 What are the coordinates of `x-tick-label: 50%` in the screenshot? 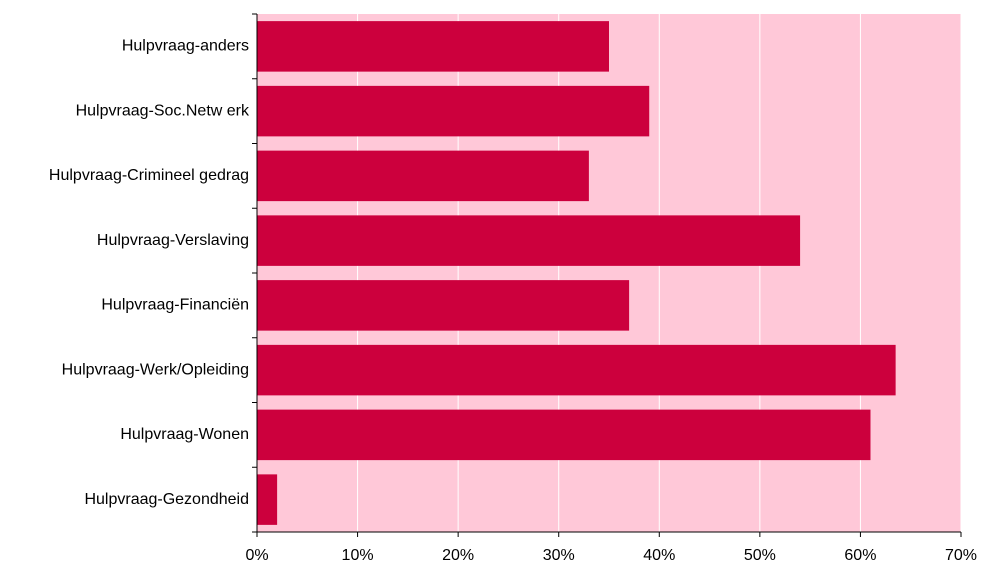 It's located at (760, 555).